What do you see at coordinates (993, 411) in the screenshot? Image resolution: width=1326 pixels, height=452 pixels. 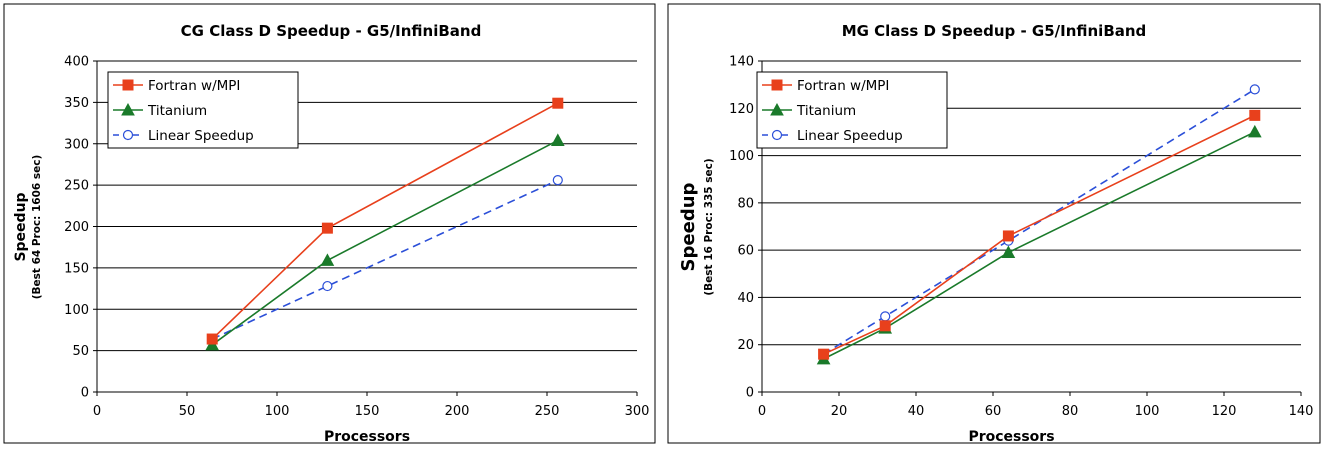 I see `x-tick-label: 60` at bounding box center [993, 411].